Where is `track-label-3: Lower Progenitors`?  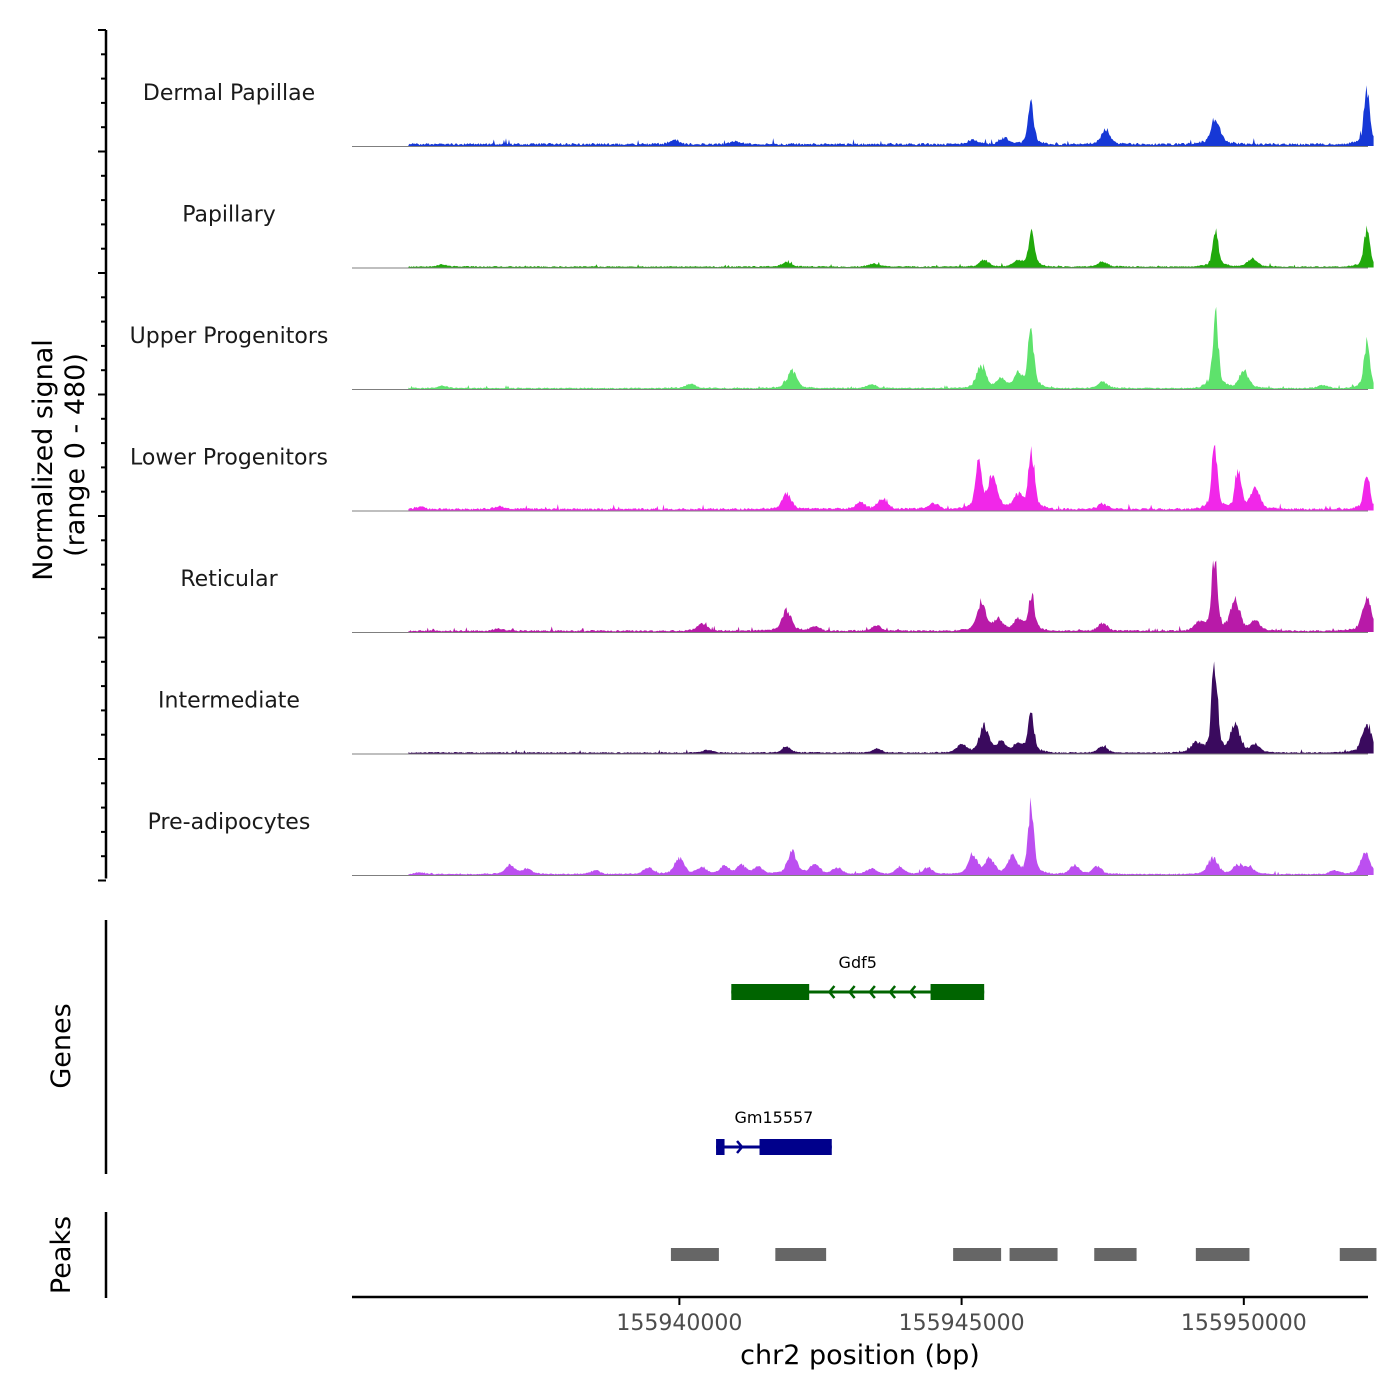
track-label-3: Lower Progenitors is located at coordinates (229, 458).